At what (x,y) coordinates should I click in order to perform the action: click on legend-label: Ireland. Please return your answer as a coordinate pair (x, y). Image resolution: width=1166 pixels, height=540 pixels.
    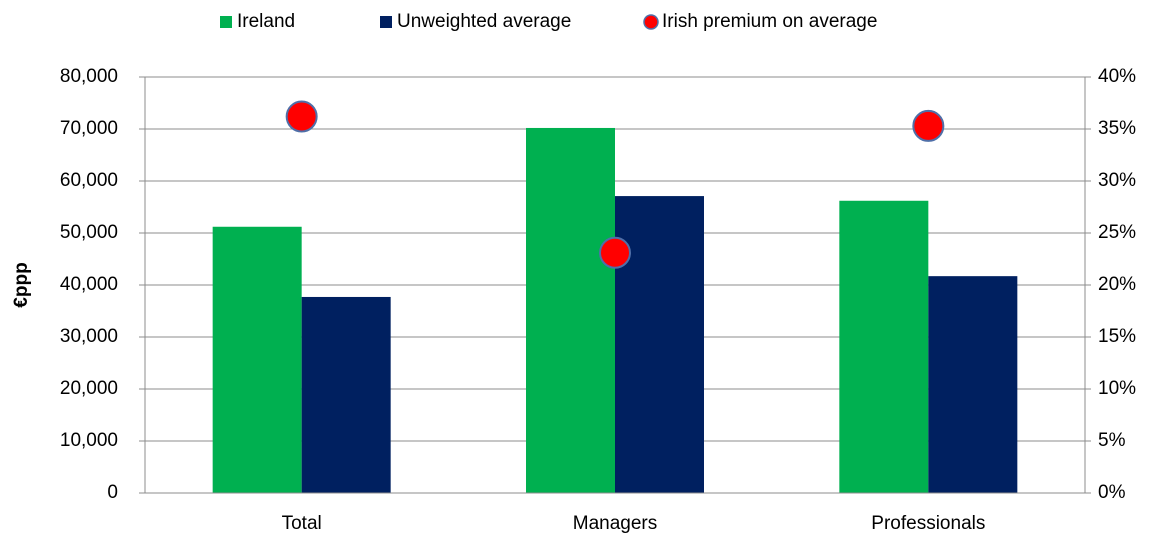
    Looking at the image, I should click on (266, 21).